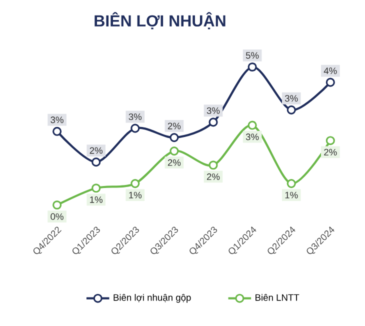 Image resolution: width=365 pixels, height=326 pixels. I want to click on data-label: 4%, so click(330, 71).